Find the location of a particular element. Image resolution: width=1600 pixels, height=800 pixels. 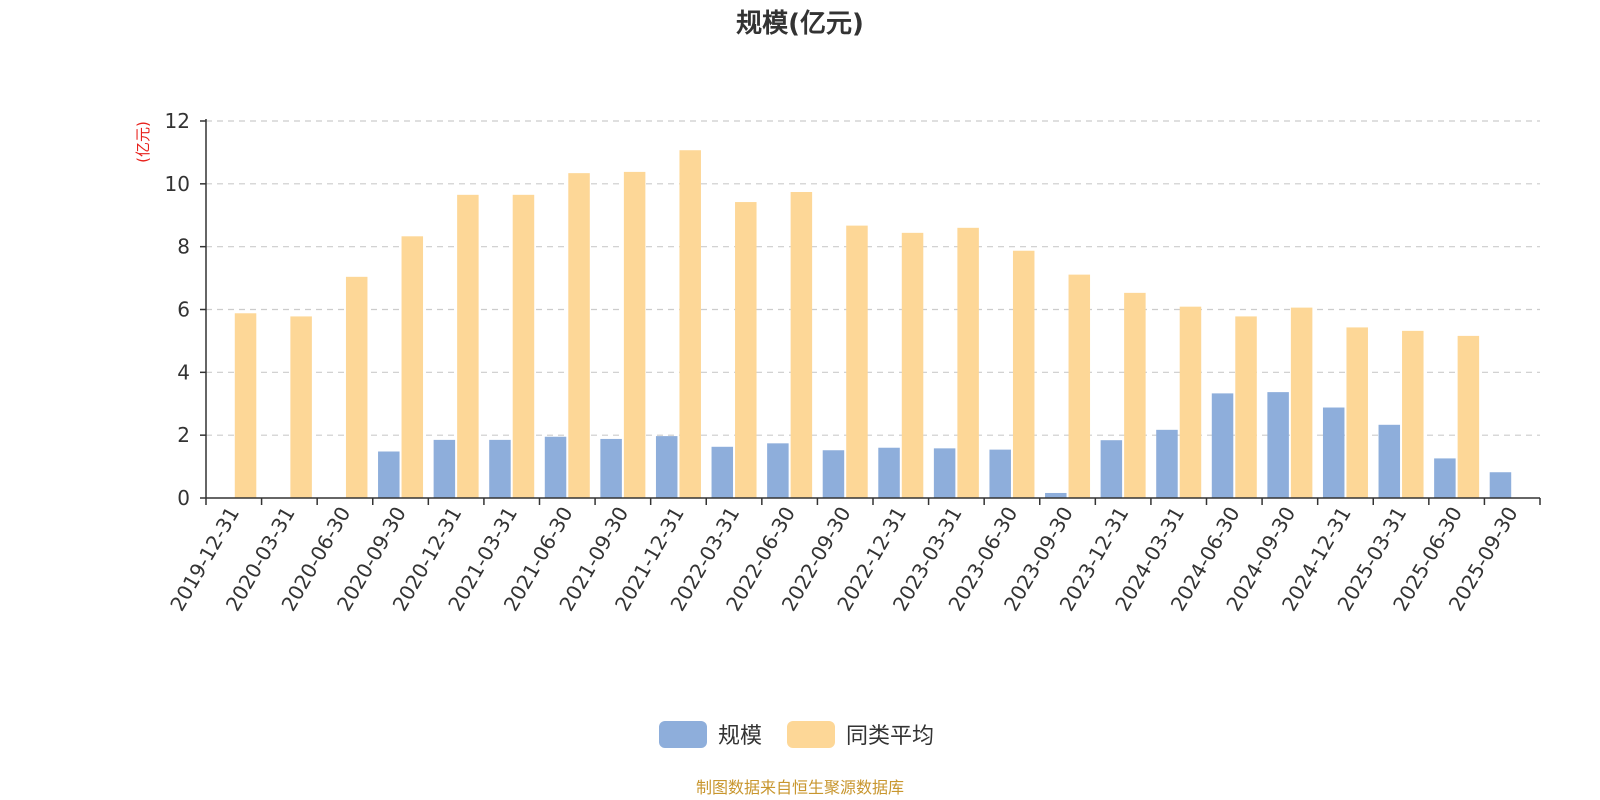

chart-title: 规模(亿元) is located at coordinates (800, 24).